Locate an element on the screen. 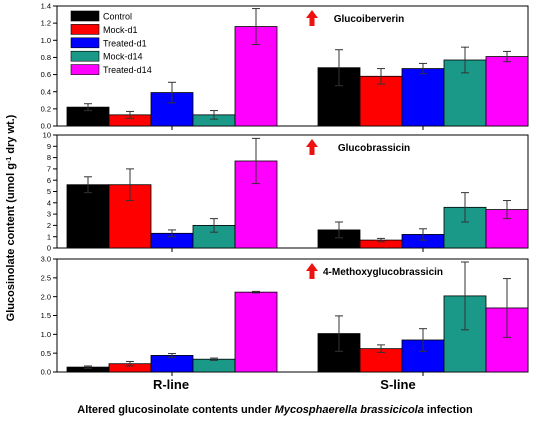 Image resolution: width=550 pixels, height=425 pixels. y-tick-label: 0.4 is located at coordinates (46, 91).